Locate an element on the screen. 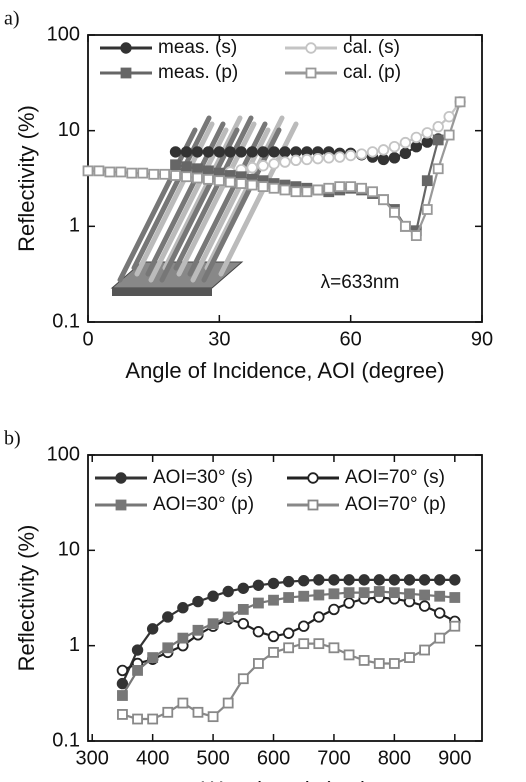  x-tick-label: 90 is located at coordinates (482, 339).